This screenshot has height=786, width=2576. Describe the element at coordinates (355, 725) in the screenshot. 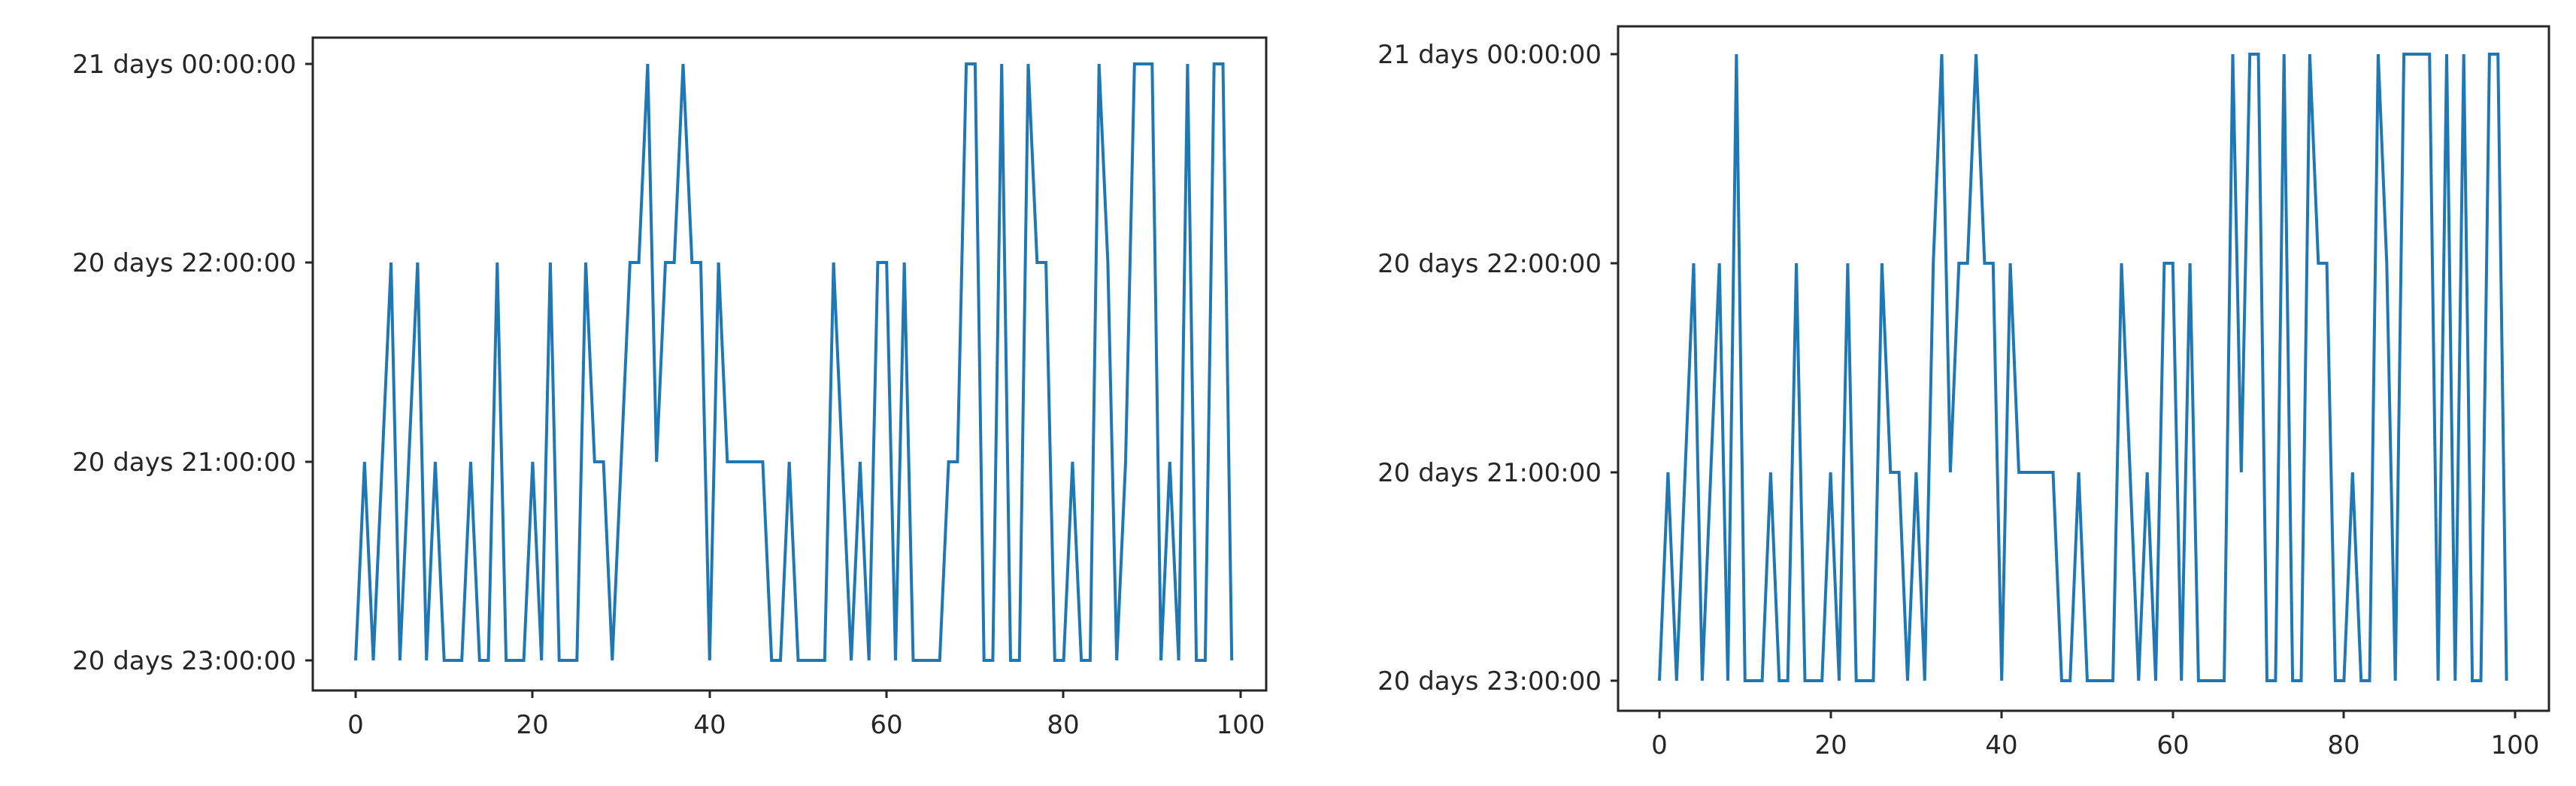

I see `left-xtick-label: 0` at that location.